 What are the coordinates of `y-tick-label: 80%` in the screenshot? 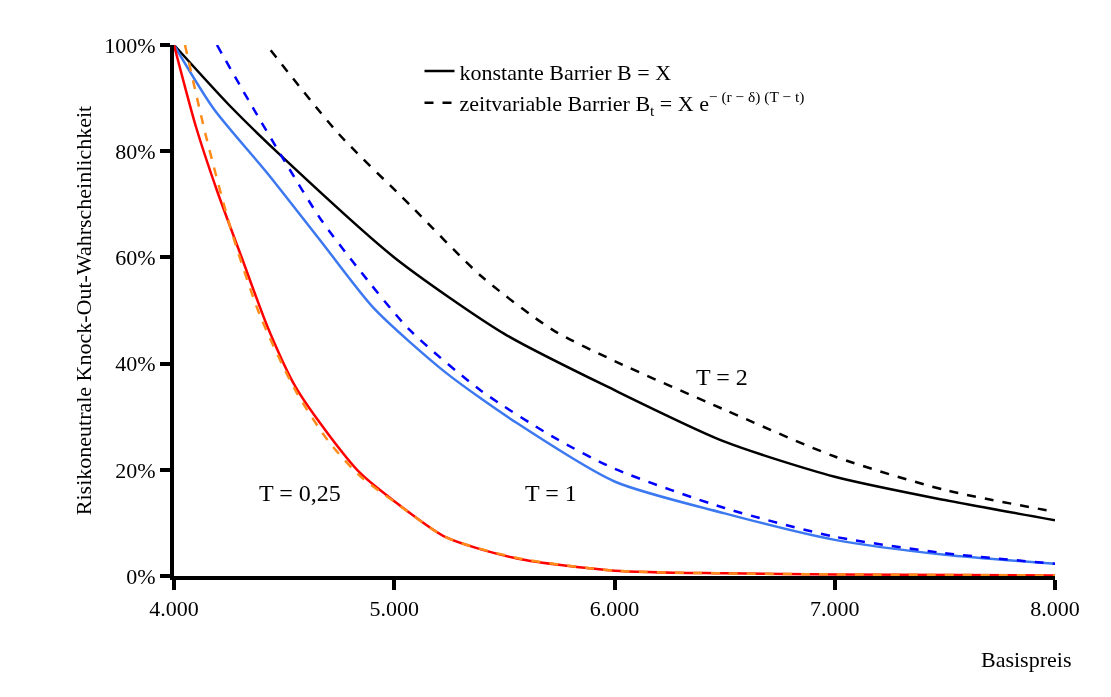 It's located at (135, 151).